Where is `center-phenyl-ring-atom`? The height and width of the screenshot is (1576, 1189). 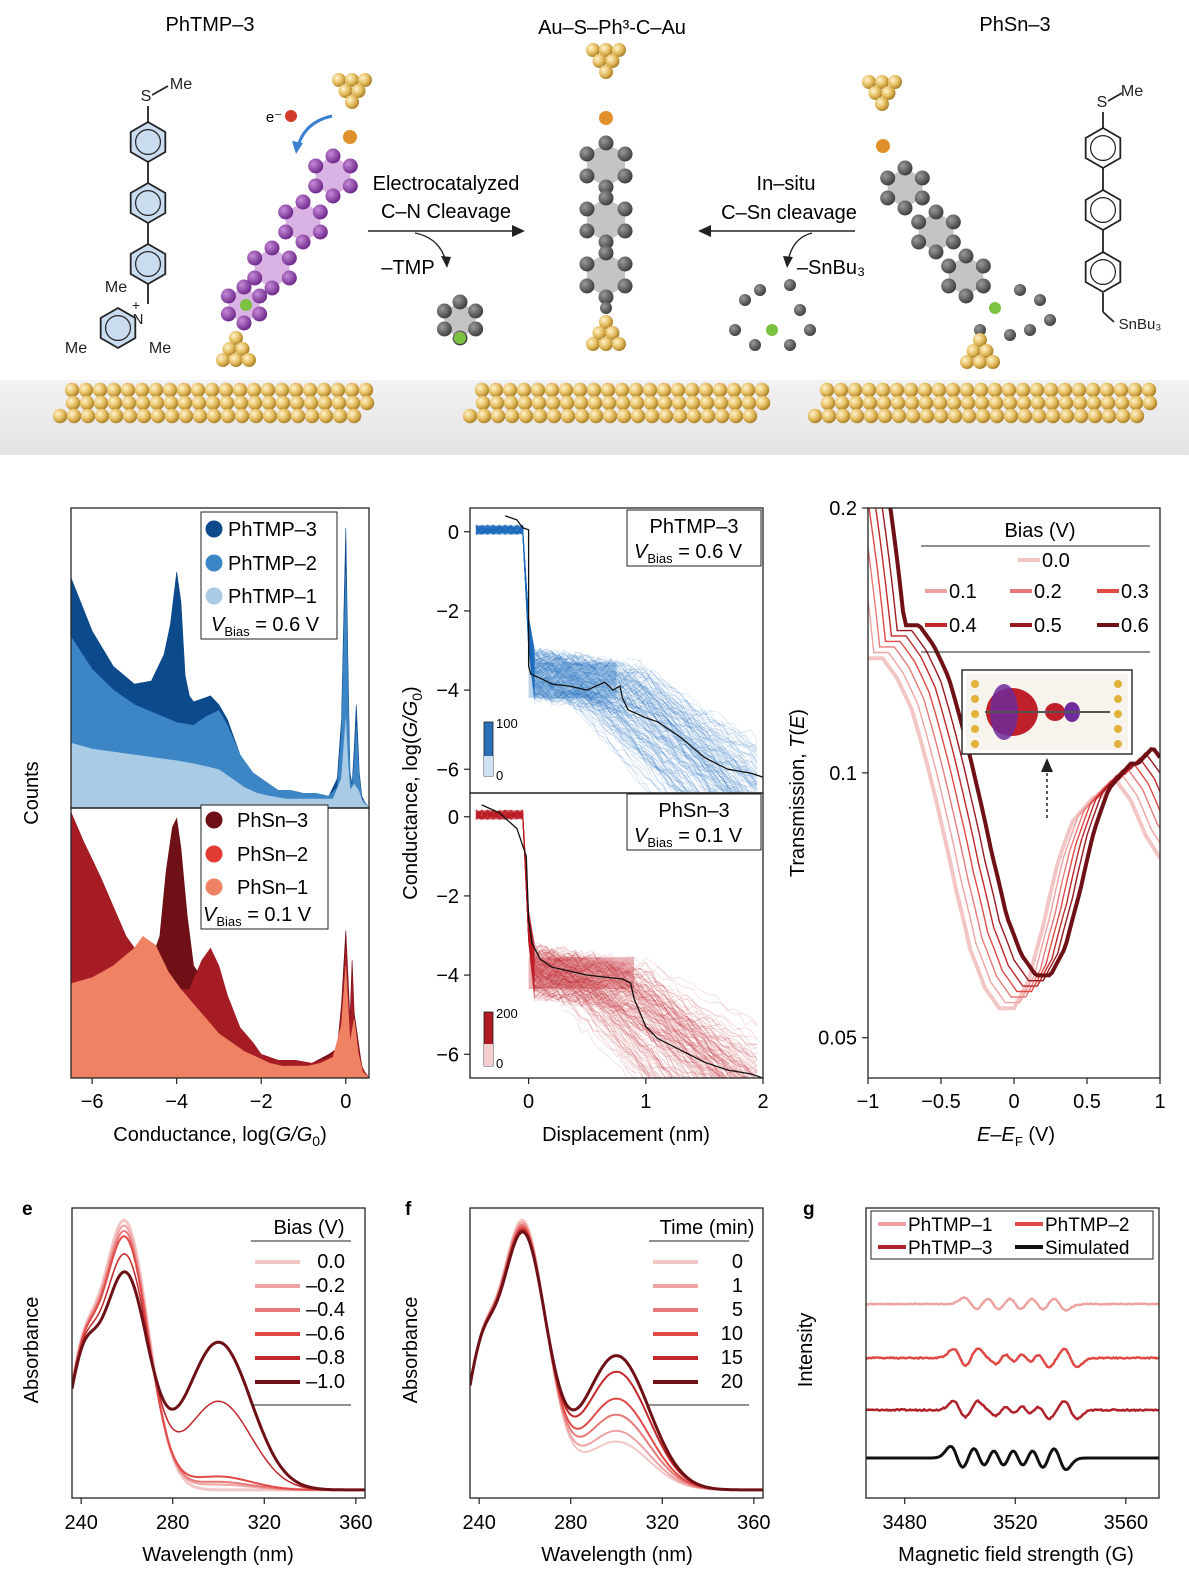
center-phenyl-ring-atom is located at coordinates (625, 231).